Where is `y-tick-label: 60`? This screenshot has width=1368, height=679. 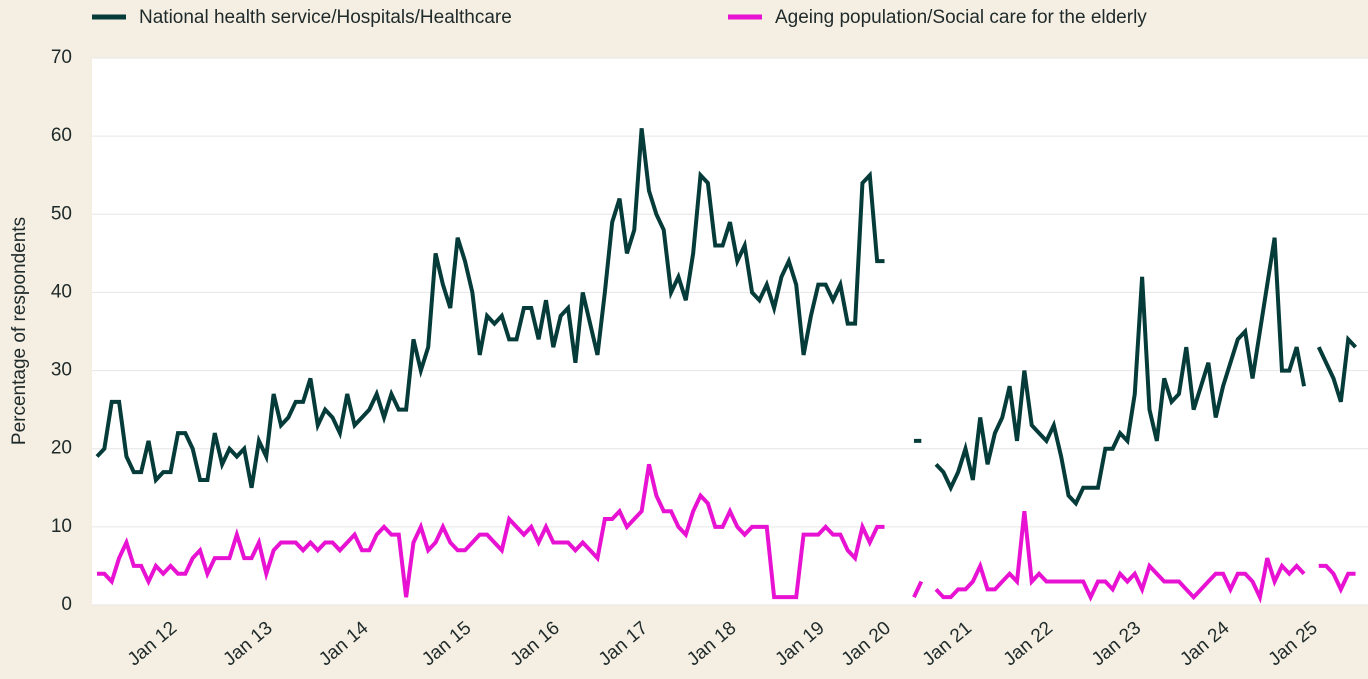
y-tick-label: 60 is located at coordinates (61, 135).